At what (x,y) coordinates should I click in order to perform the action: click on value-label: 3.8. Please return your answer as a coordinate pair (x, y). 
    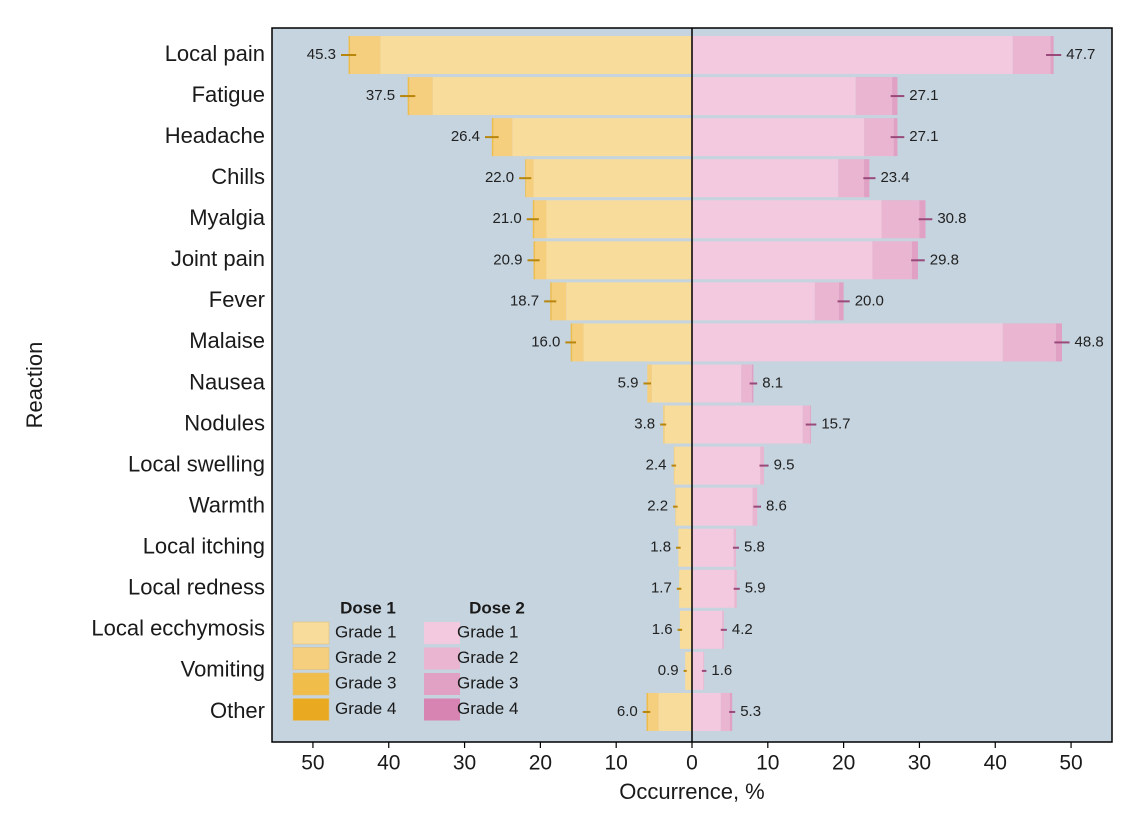
    Looking at the image, I should click on (644, 424).